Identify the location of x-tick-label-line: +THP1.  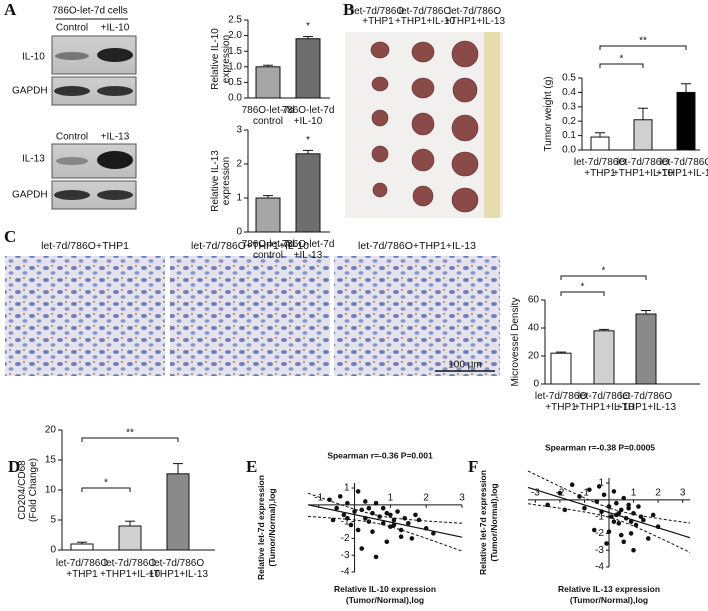
(561, 407).